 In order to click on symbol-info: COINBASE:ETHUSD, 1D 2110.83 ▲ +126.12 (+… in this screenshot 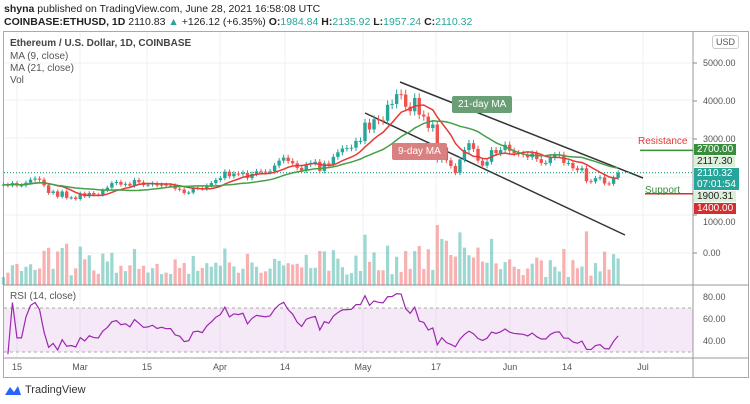, I will do `click(238, 22)`.